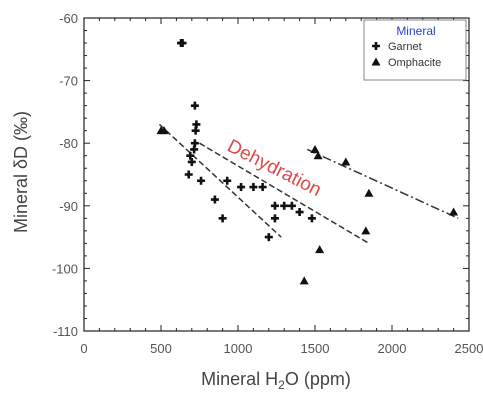 This screenshot has width=483, height=393. I want to click on y-tick-label: -110, so click(65, 331).